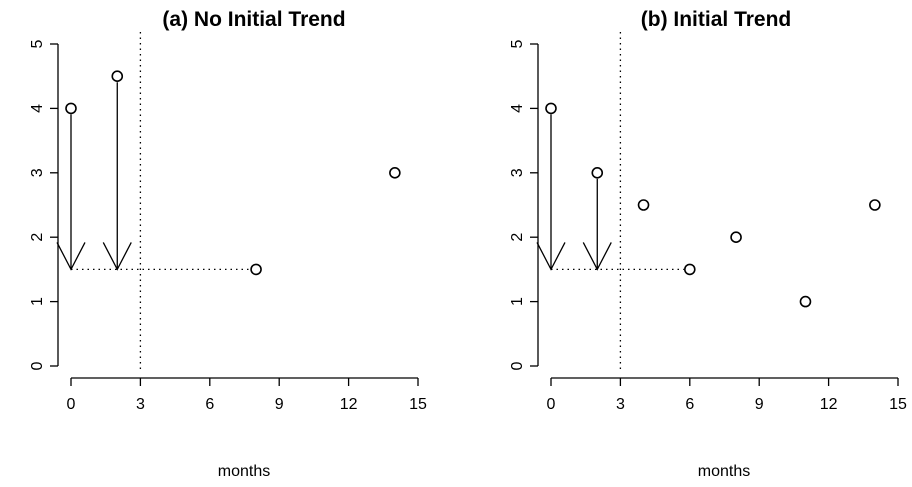 Image resolution: width=912 pixels, height=487 pixels. What do you see at coordinates (253, 19) in the screenshot?
I see `panel-title: (a) No Initial Trend` at bounding box center [253, 19].